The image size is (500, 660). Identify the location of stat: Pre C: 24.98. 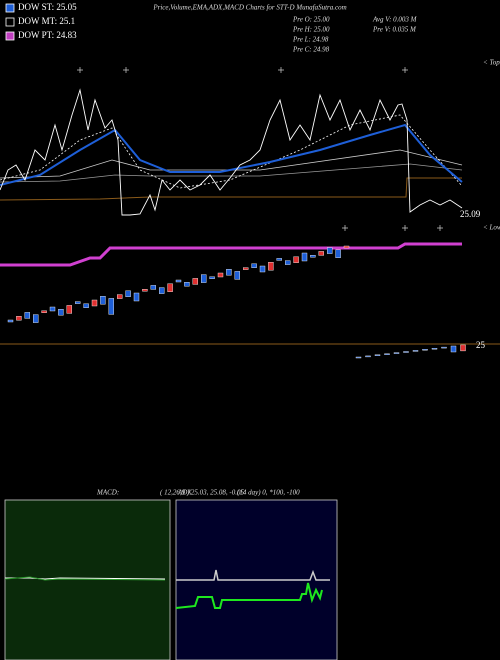
(311, 50).